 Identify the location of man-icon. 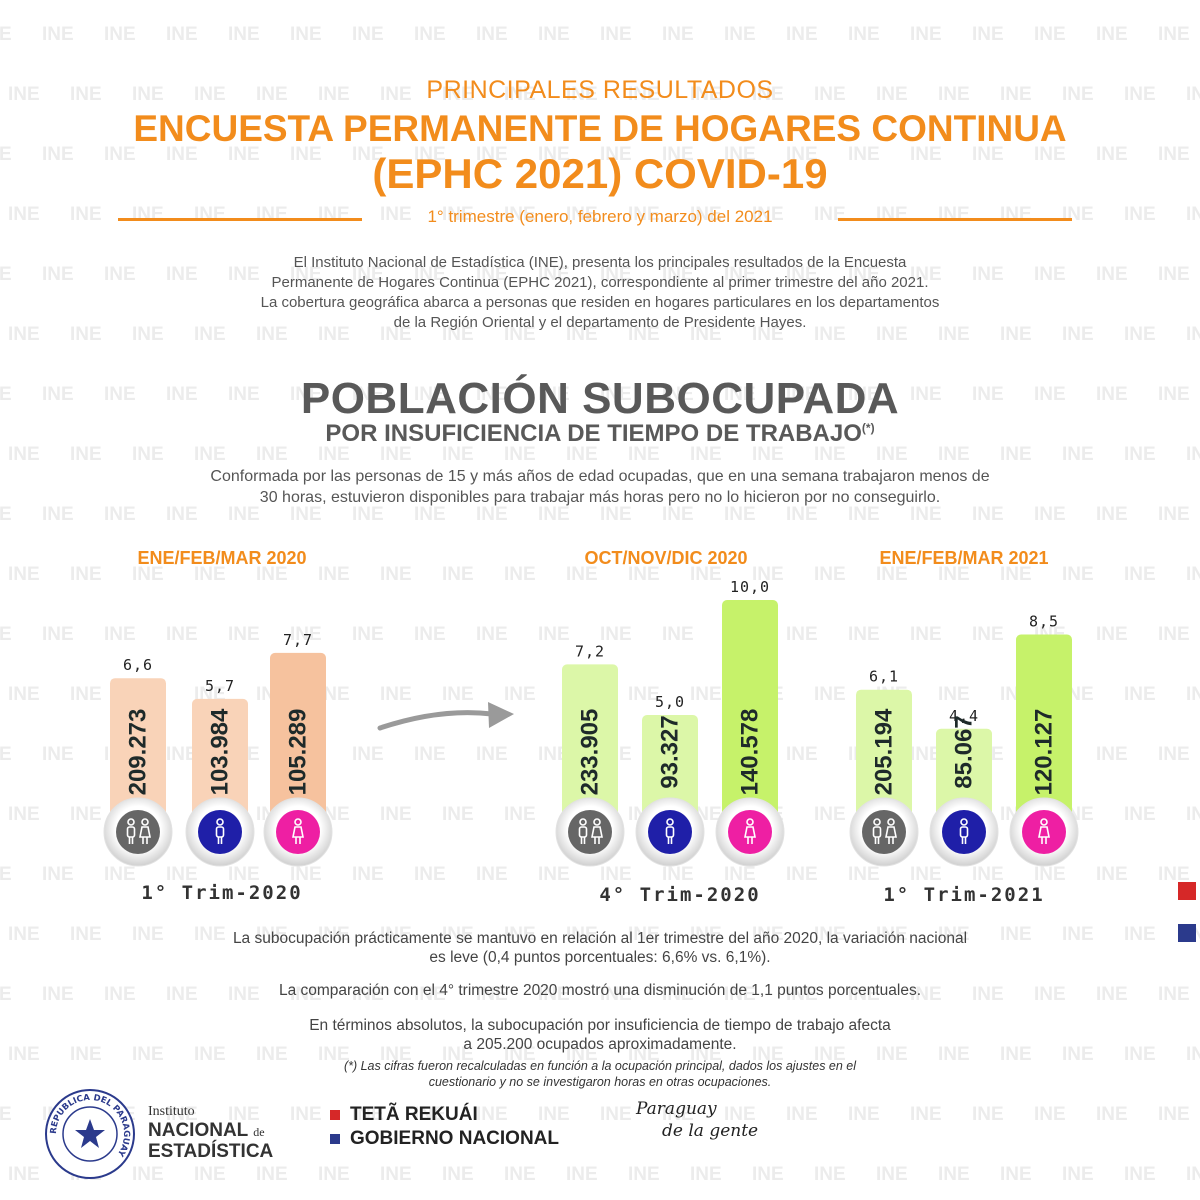
(220, 832).